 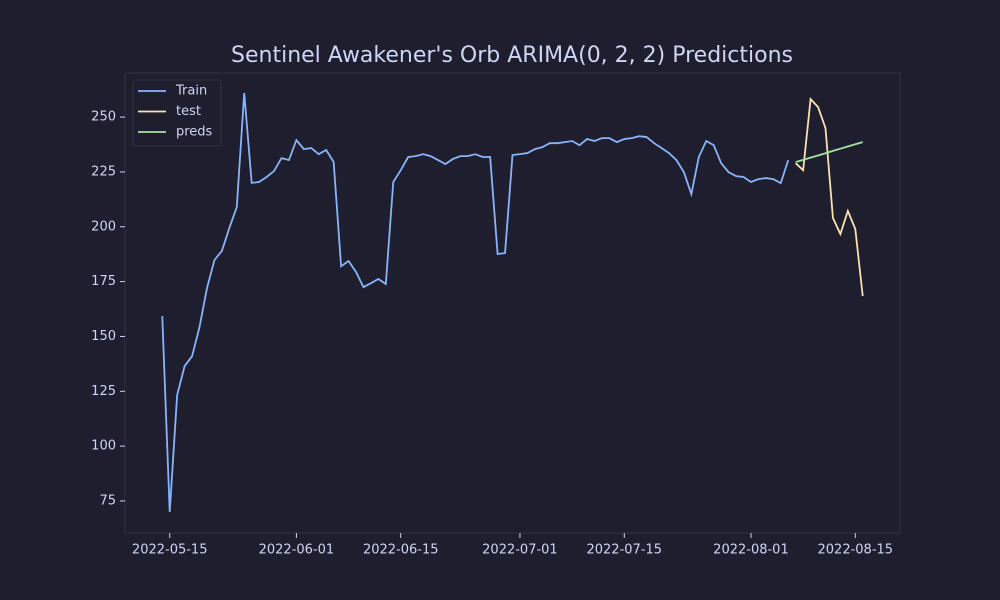 I want to click on y-tick-label: 250, so click(x=103, y=117).